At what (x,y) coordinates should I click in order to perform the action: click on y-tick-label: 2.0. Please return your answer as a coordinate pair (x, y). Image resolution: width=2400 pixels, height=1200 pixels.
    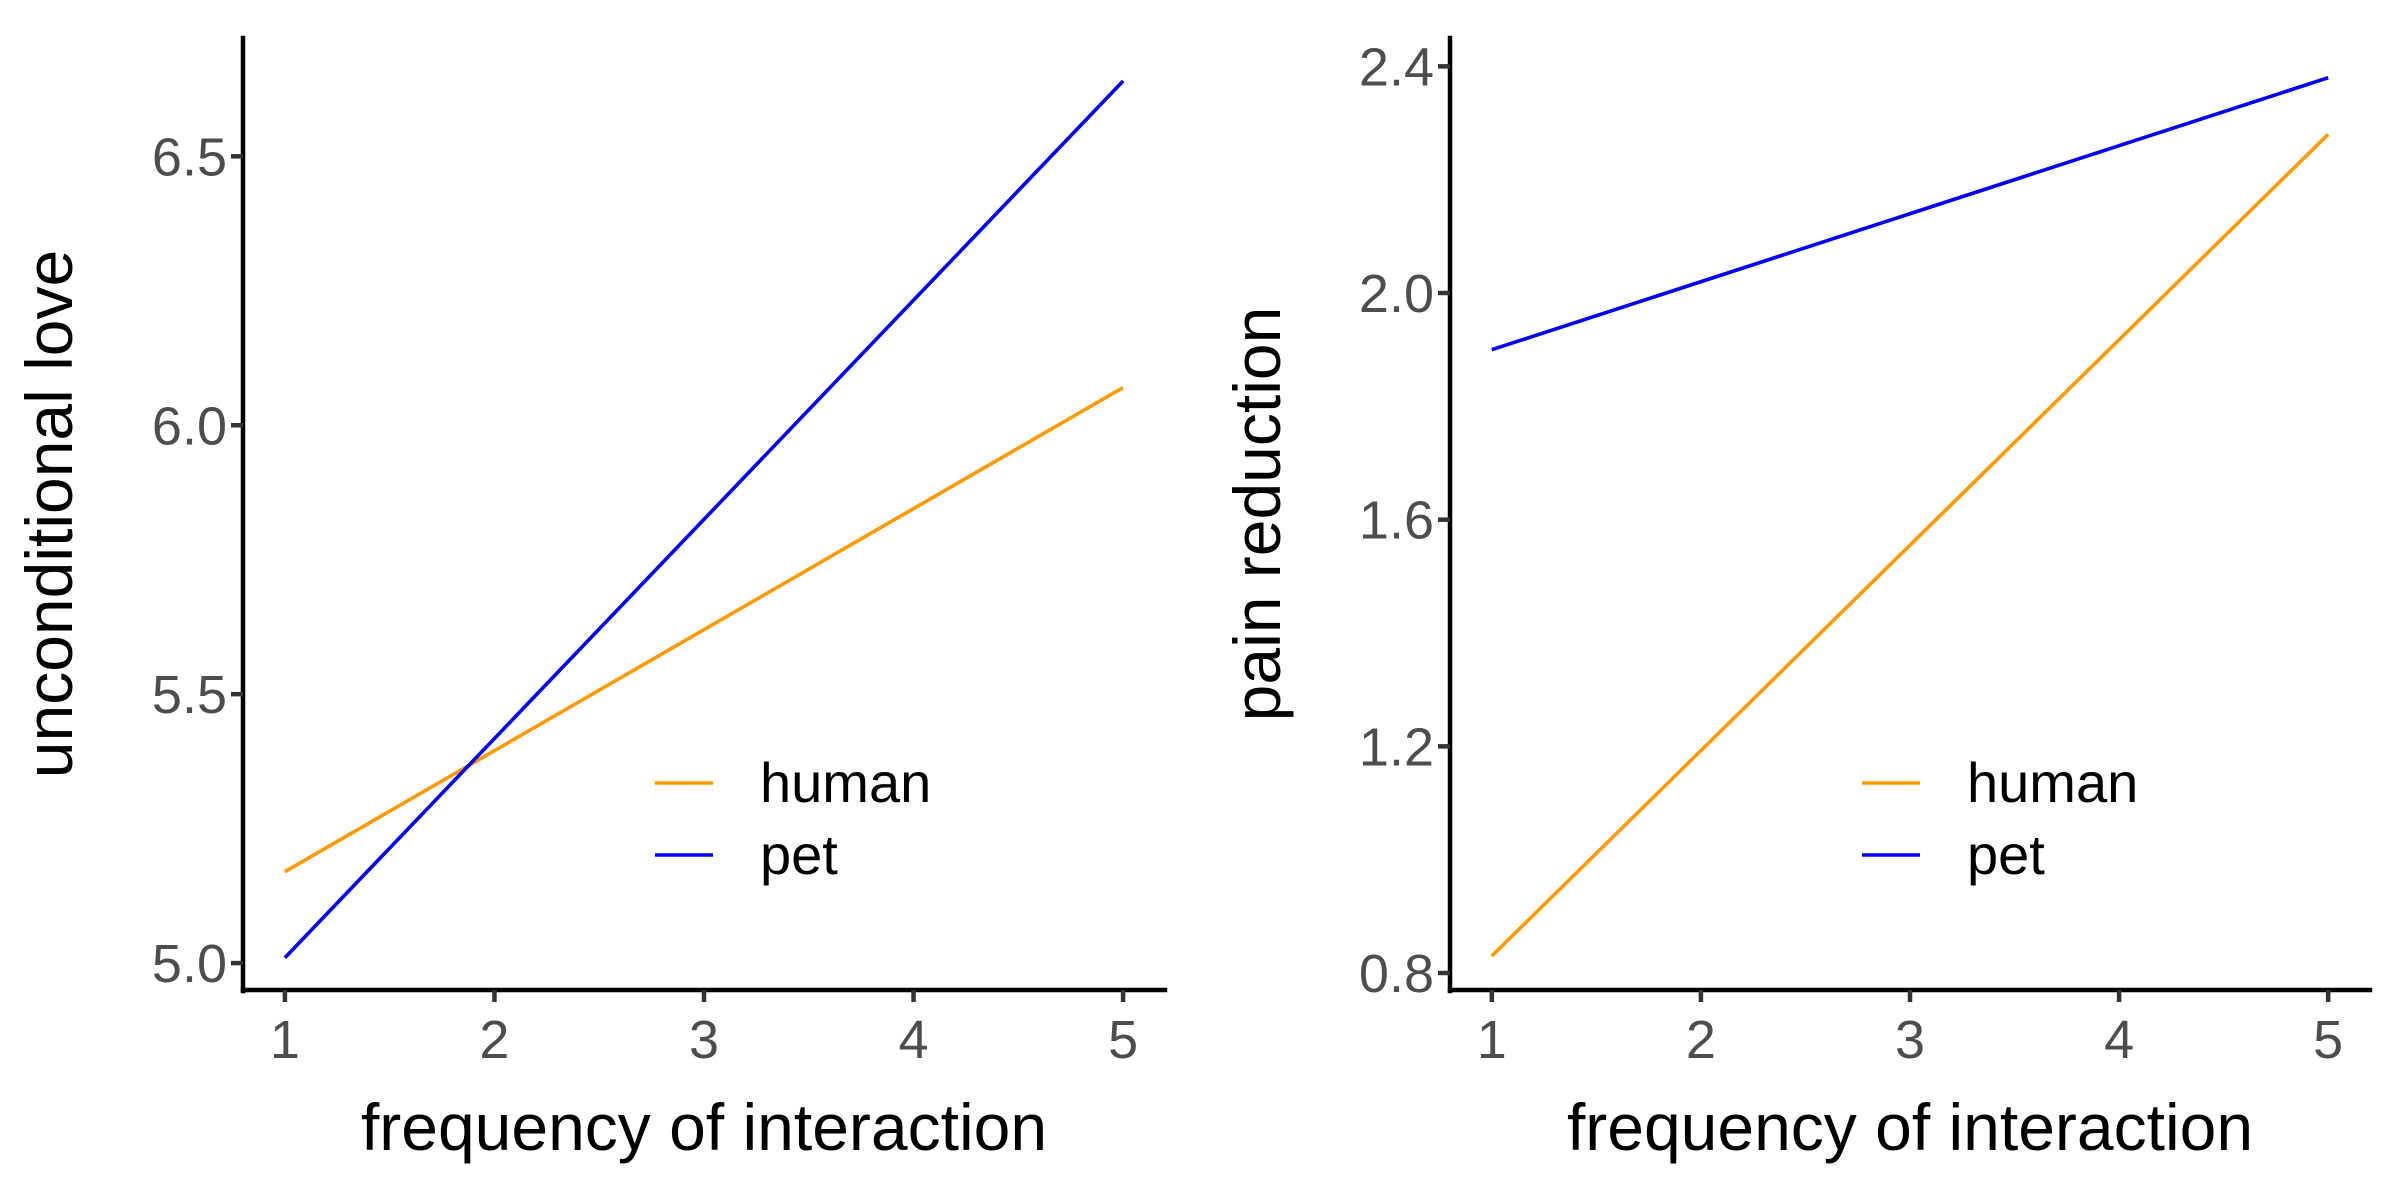
    Looking at the image, I should click on (1396, 294).